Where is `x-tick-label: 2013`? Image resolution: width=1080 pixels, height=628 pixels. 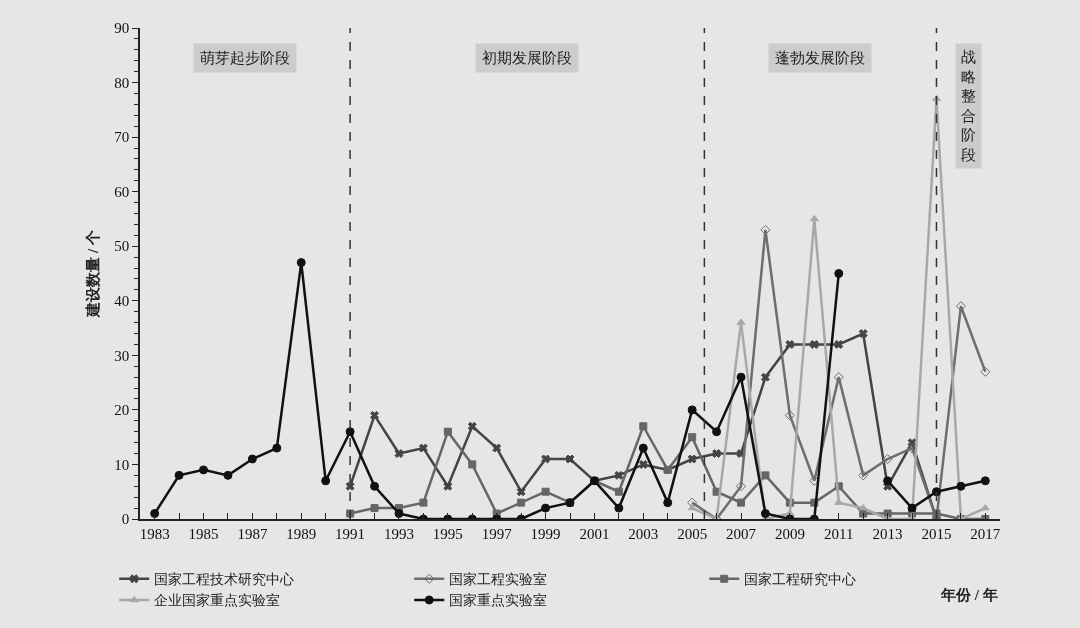
x-tick-label: 2013 is located at coordinates (887, 533).